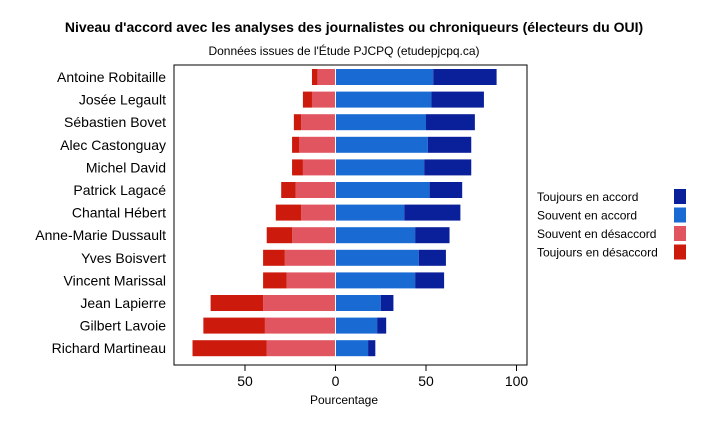 The width and height of the screenshot is (715, 424). Describe the element at coordinates (229, 348) in the screenshot. I see `bar-toujours-desaccord-richard-martineau` at that location.